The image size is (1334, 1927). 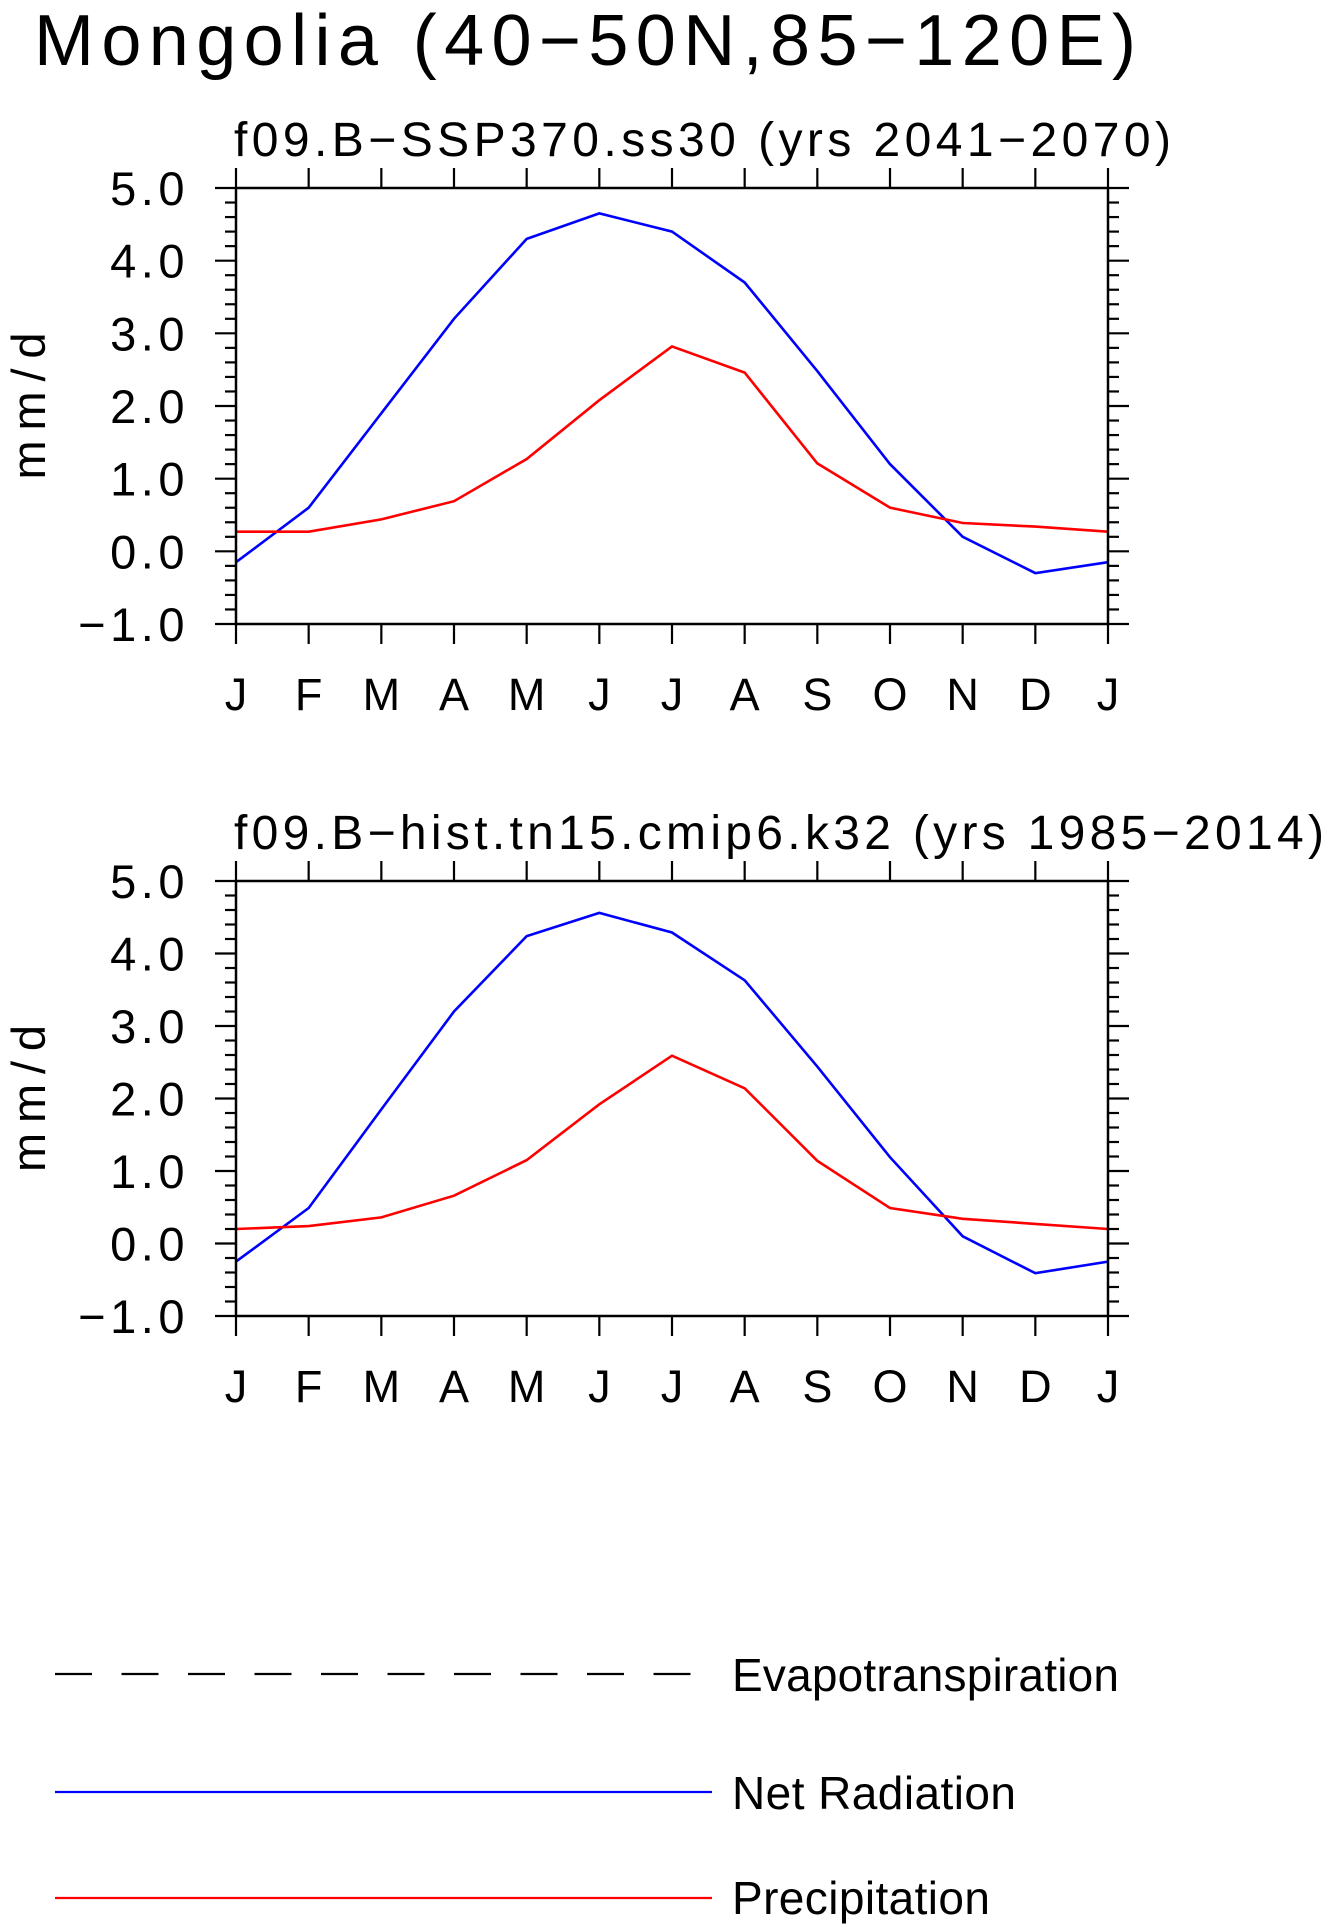 I want to click on legend-label-evapotranspiration: Evapotranspiration, so click(x=925, y=1675).